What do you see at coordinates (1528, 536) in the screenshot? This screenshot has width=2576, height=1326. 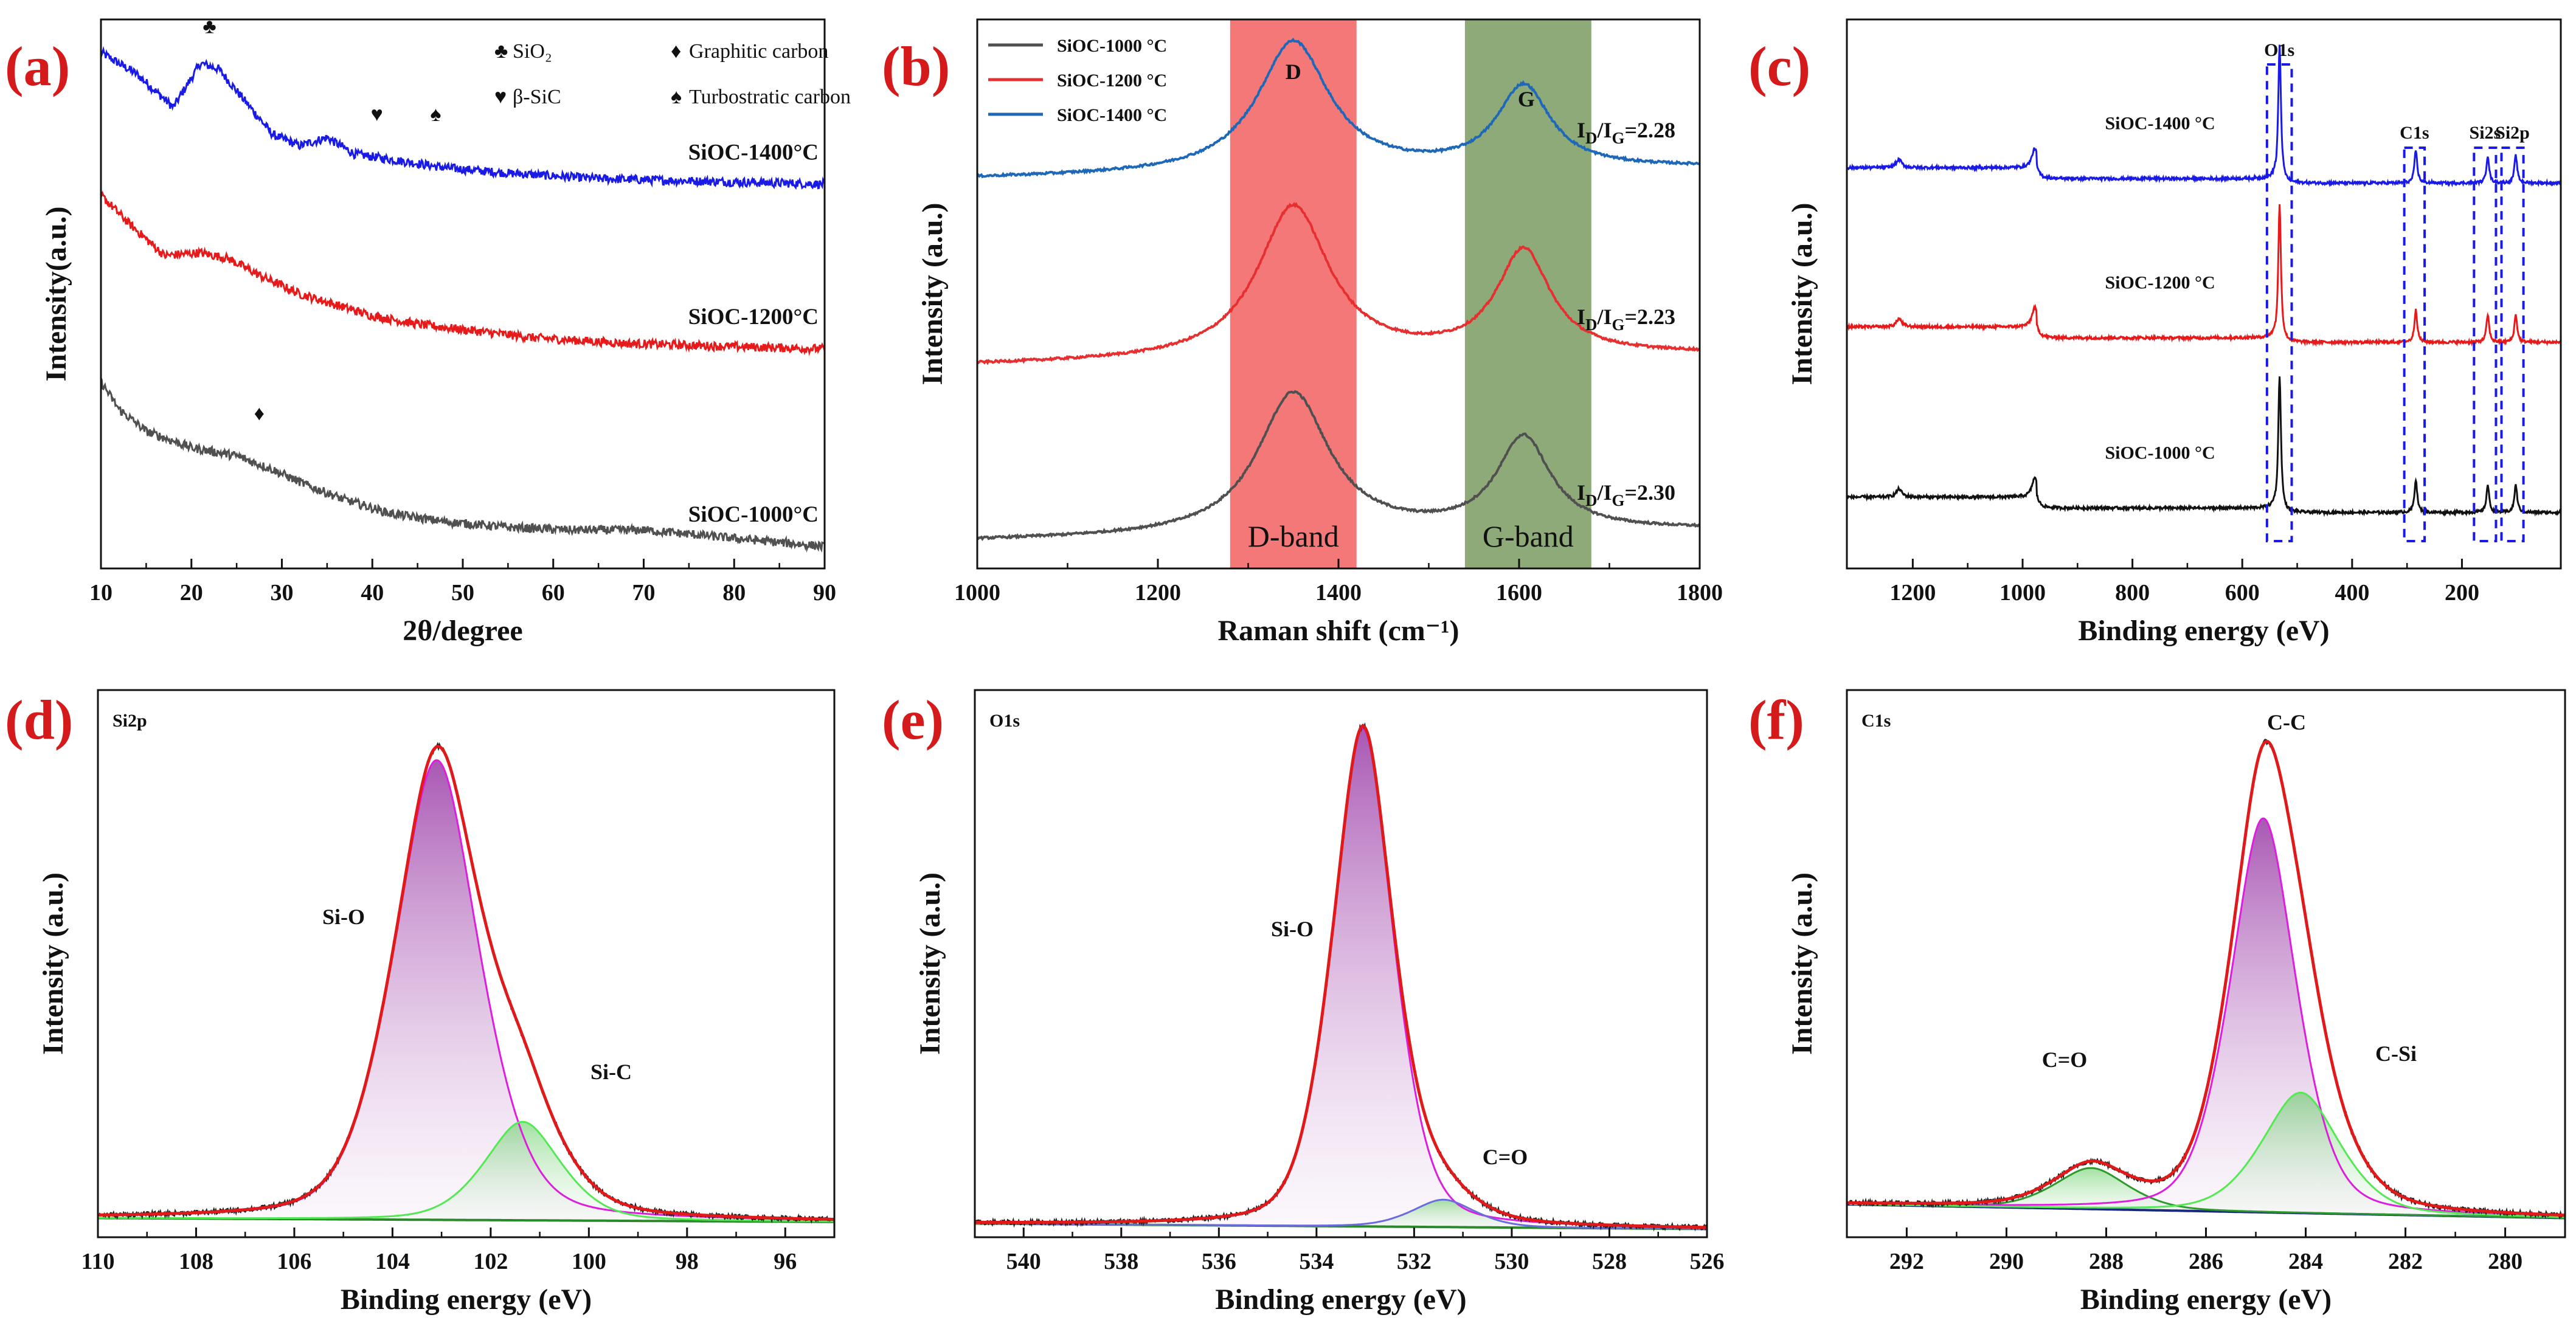 I see `band-label: G-band` at bounding box center [1528, 536].